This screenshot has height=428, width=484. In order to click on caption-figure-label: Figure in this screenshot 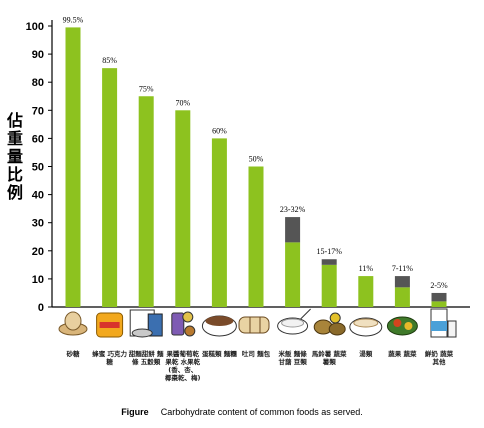, I will do `click(135, 412)`.